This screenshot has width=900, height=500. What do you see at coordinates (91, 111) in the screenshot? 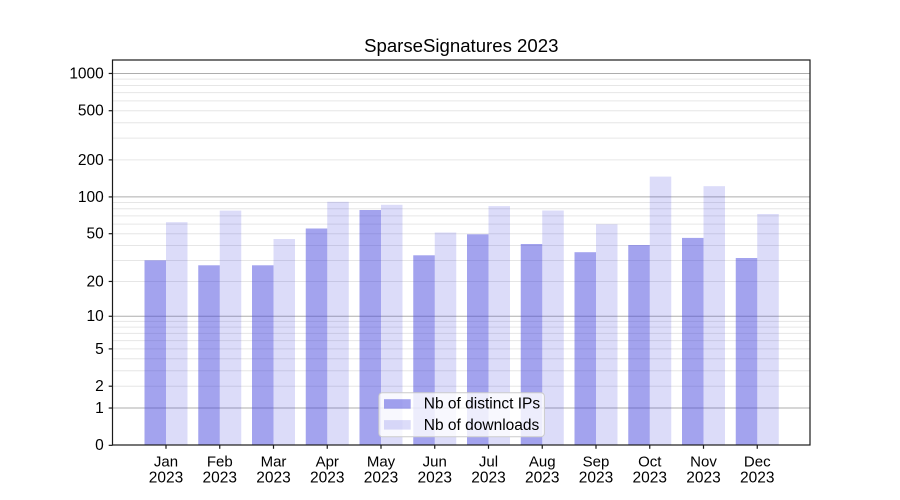
I see `svg-text: 500` at bounding box center [91, 111].